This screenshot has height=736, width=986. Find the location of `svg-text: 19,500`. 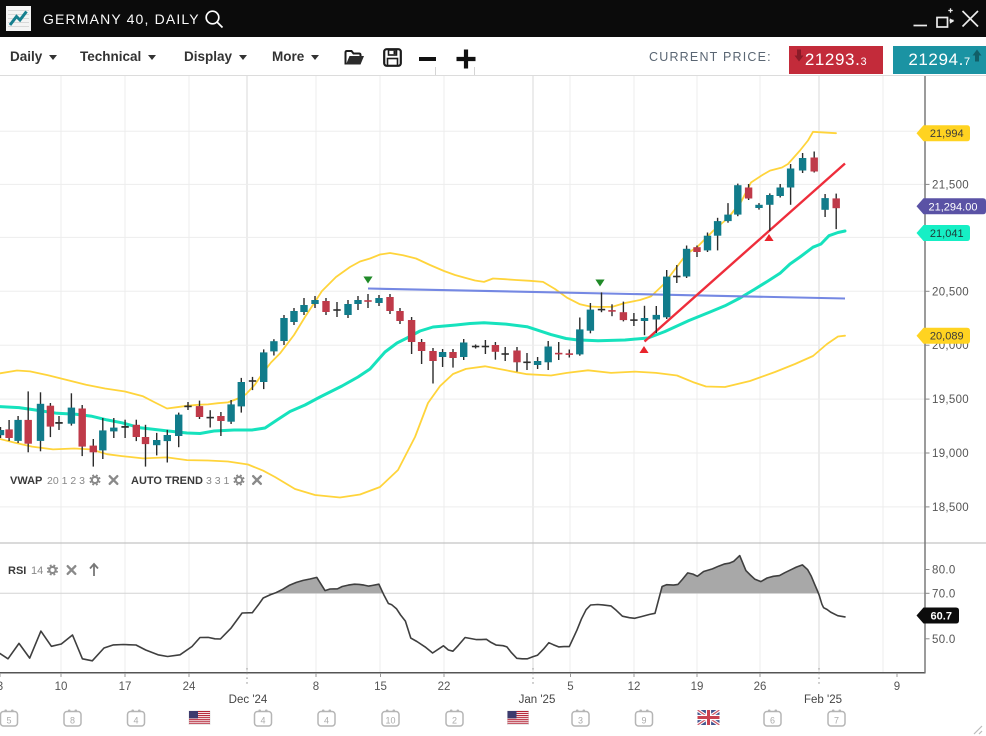

svg-text: 19,500 is located at coordinates (950, 400).